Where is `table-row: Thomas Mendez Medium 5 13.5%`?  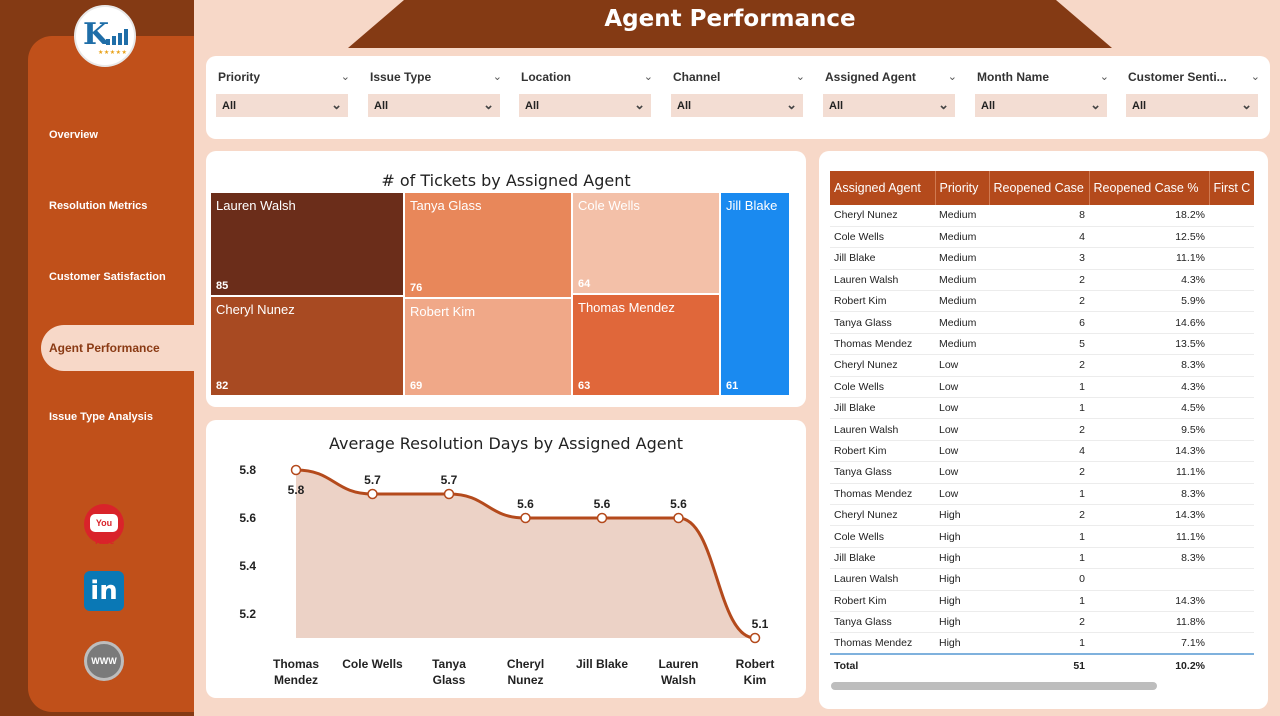
table-row: Thomas Mendez Medium 5 13.5% is located at coordinates (1042, 344).